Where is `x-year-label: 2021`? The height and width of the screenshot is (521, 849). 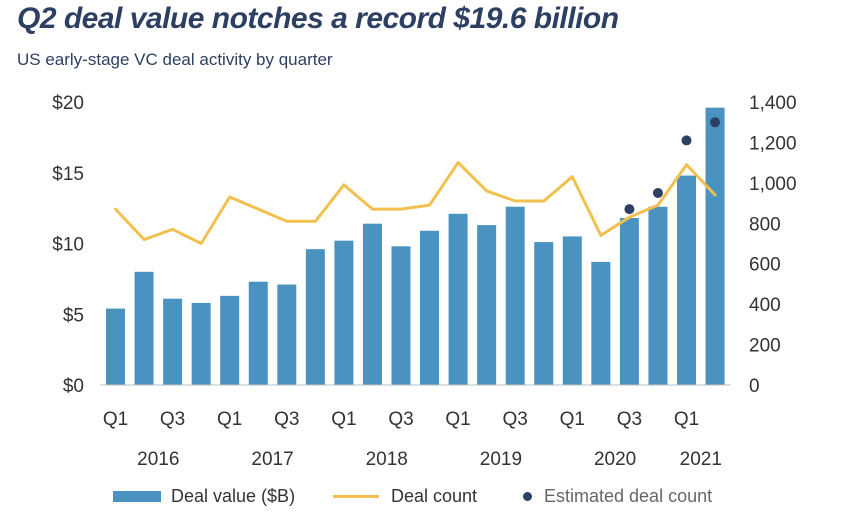 x-year-label: 2021 is located at coordinates (701, 459).